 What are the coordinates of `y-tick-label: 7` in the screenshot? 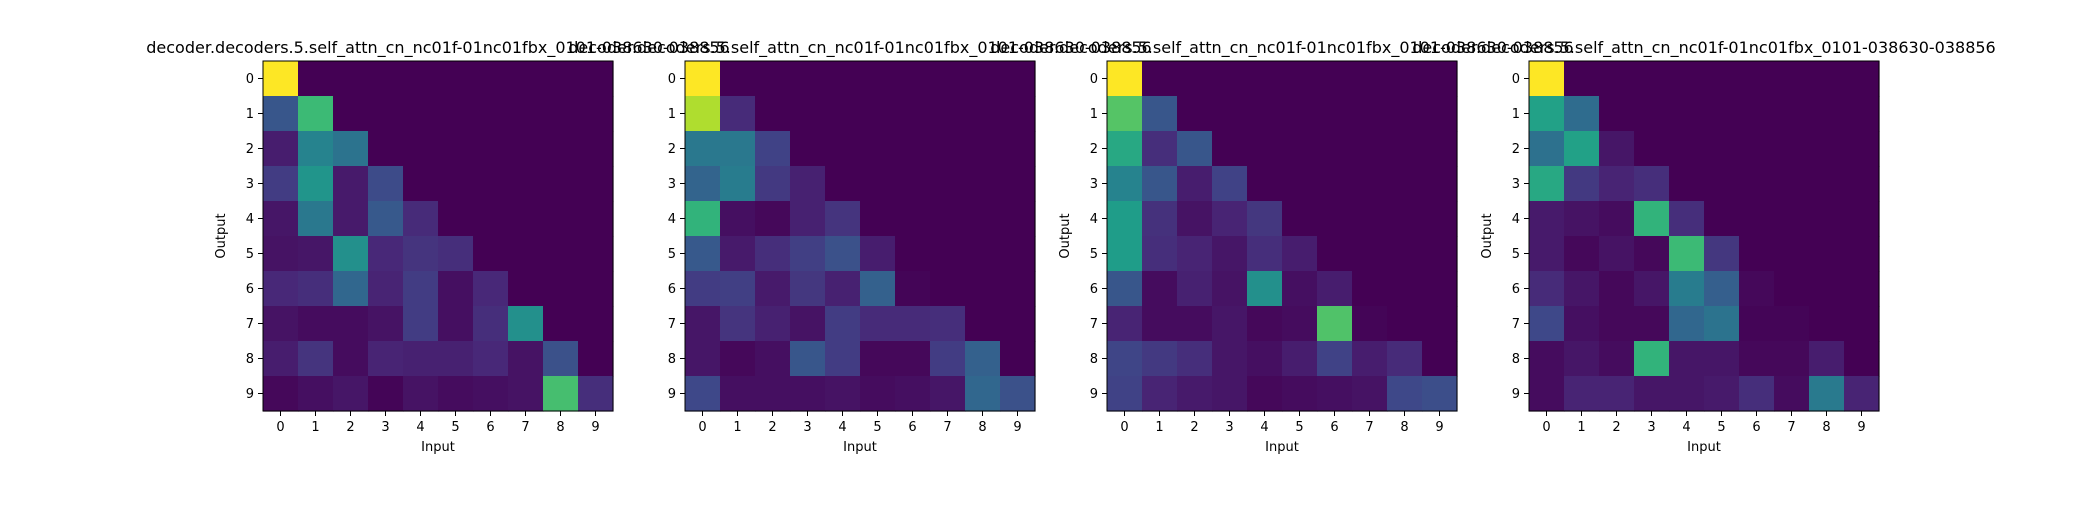 It's located at (672, 324).